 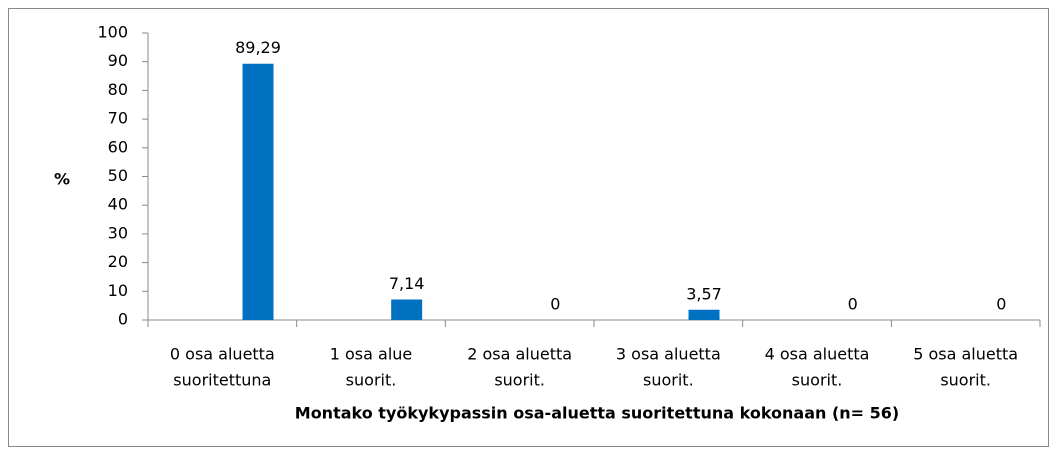 I want to click on x-tick-label: suoritettuna, so click(x=222, y=380).